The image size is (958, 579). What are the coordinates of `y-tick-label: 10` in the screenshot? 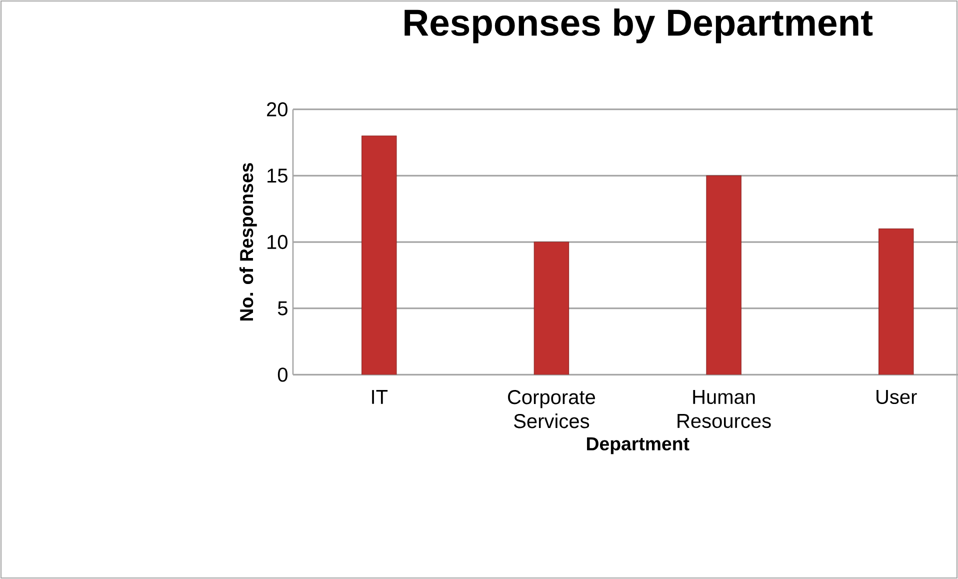 It's located at (278, 242).